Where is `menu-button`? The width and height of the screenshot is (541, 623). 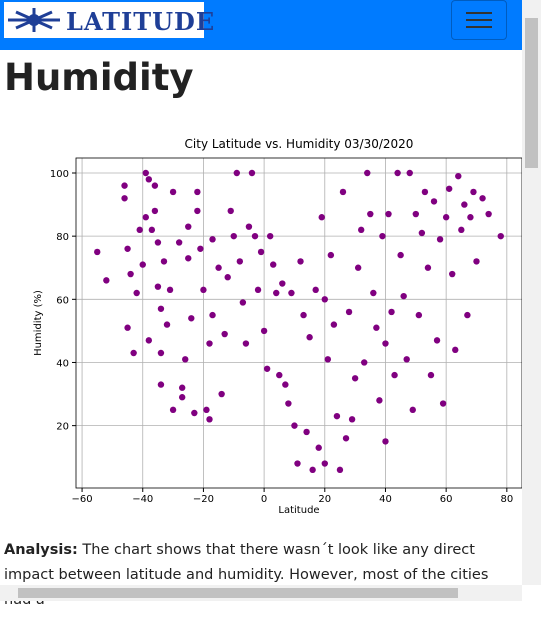 menu-button is located at coordinates (479, 20).